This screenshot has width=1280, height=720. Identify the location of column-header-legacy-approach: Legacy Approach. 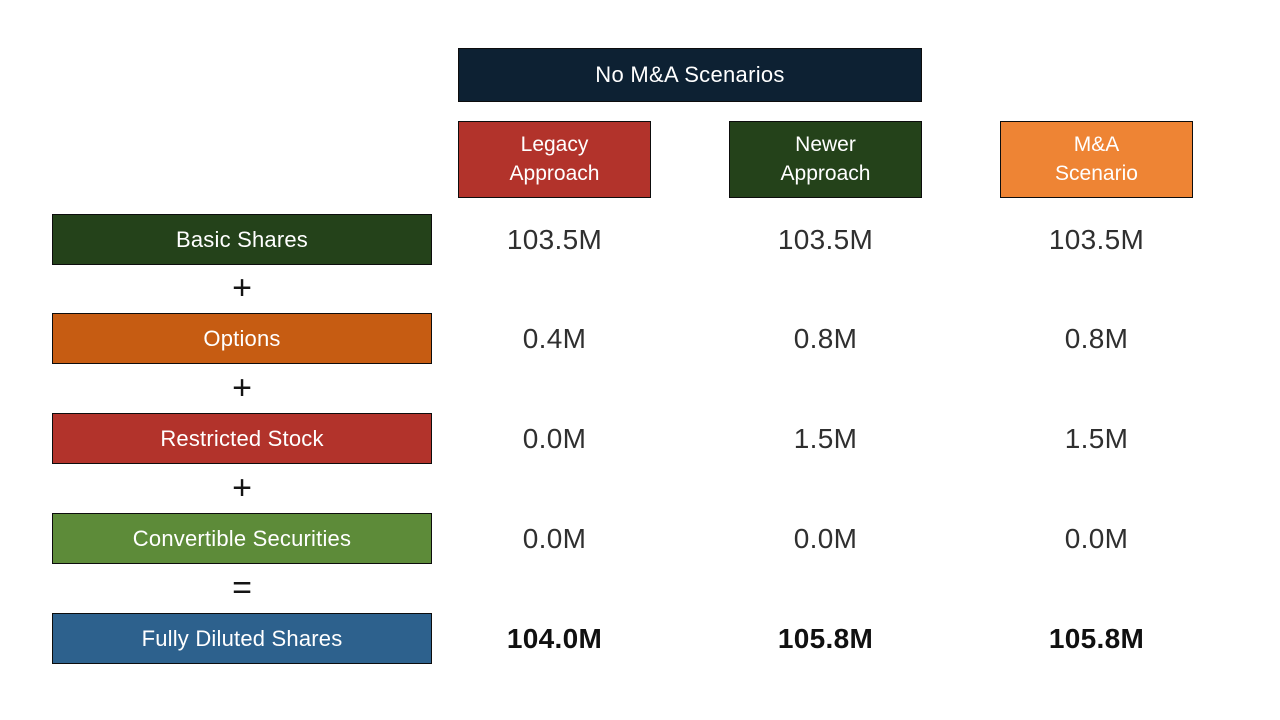
(554, 159).